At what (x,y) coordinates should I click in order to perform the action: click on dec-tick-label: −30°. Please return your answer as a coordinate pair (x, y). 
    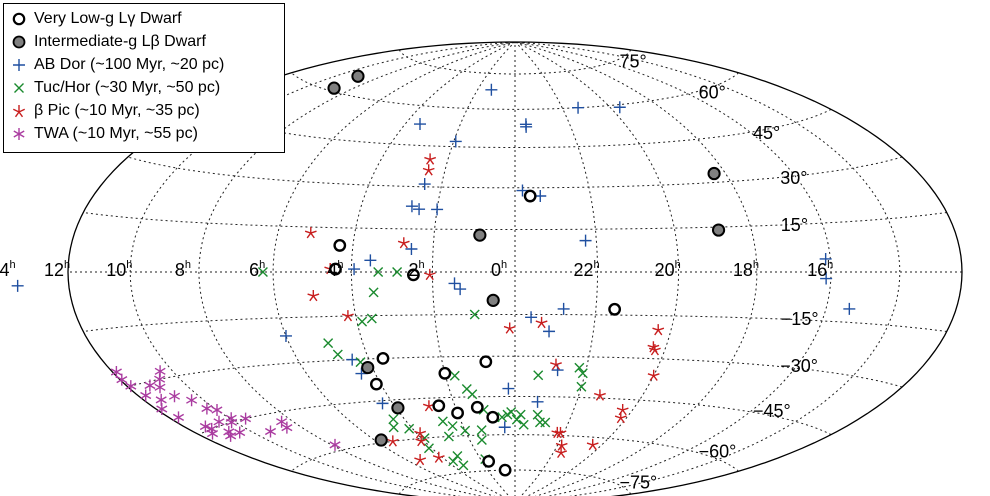
    Looking at the image, I should click on (799, 366).